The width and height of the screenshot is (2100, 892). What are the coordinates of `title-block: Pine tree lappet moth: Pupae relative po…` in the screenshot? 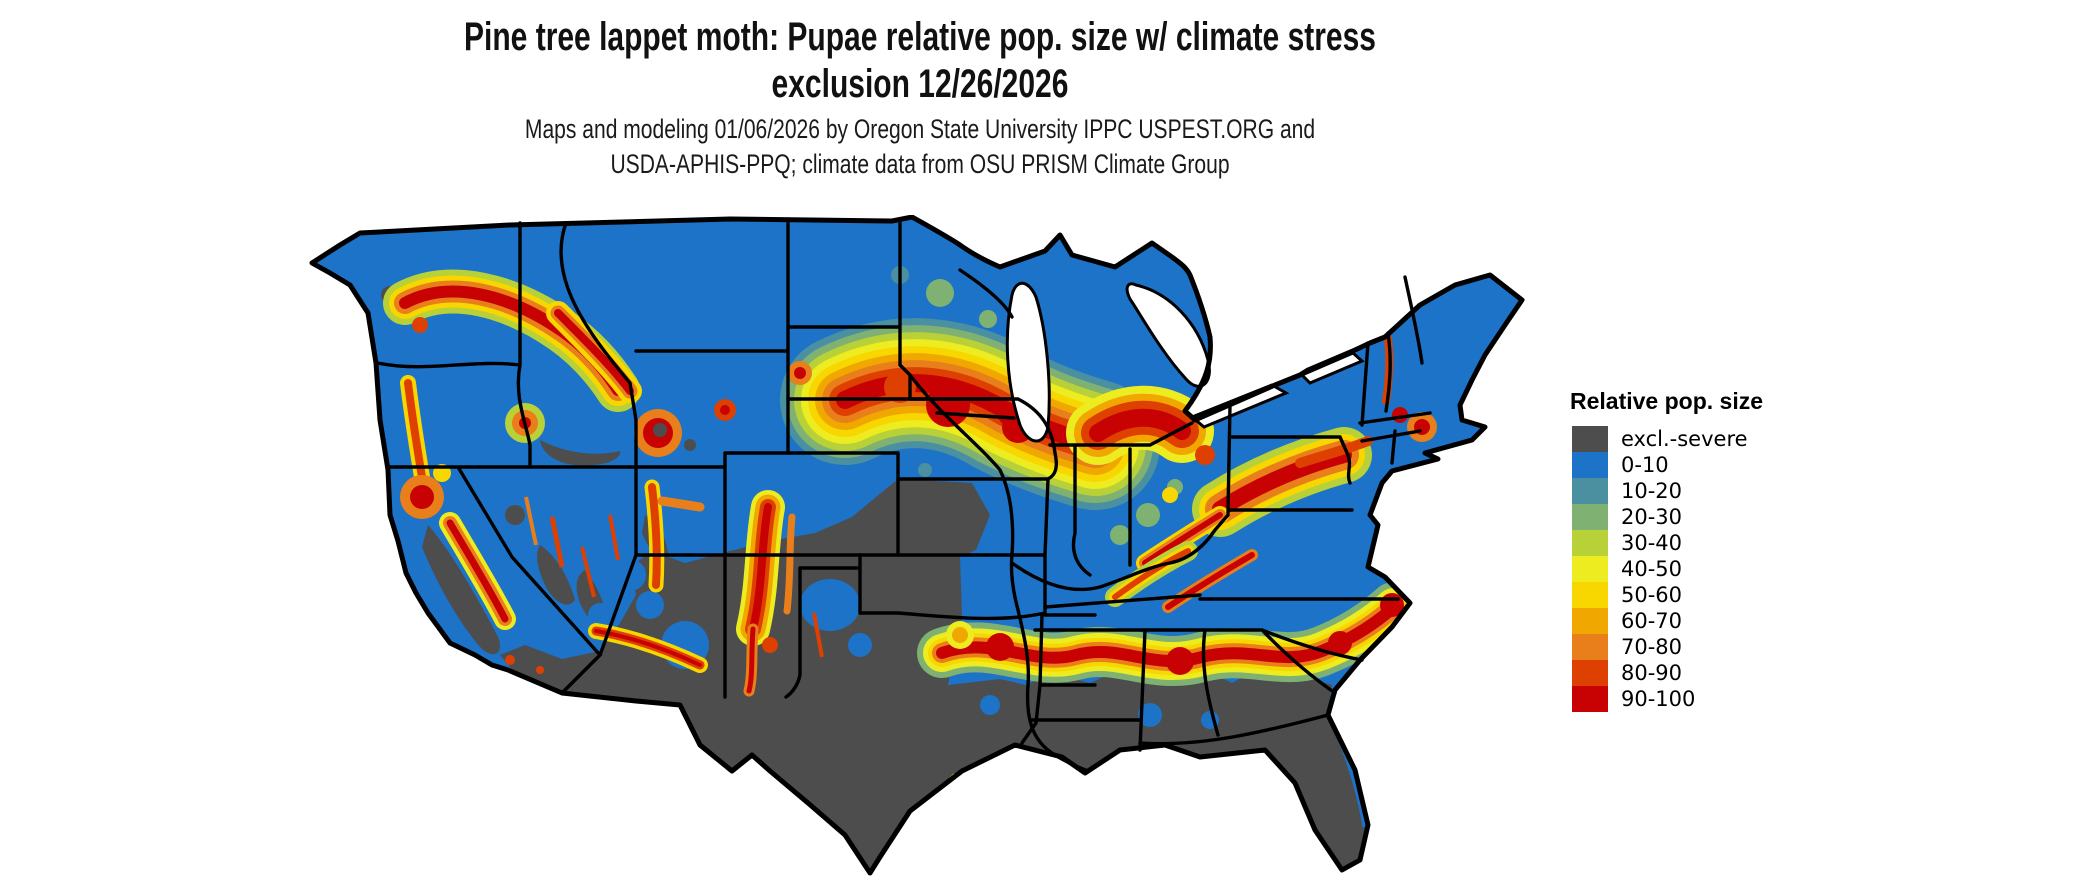 It's located at (920, 61).